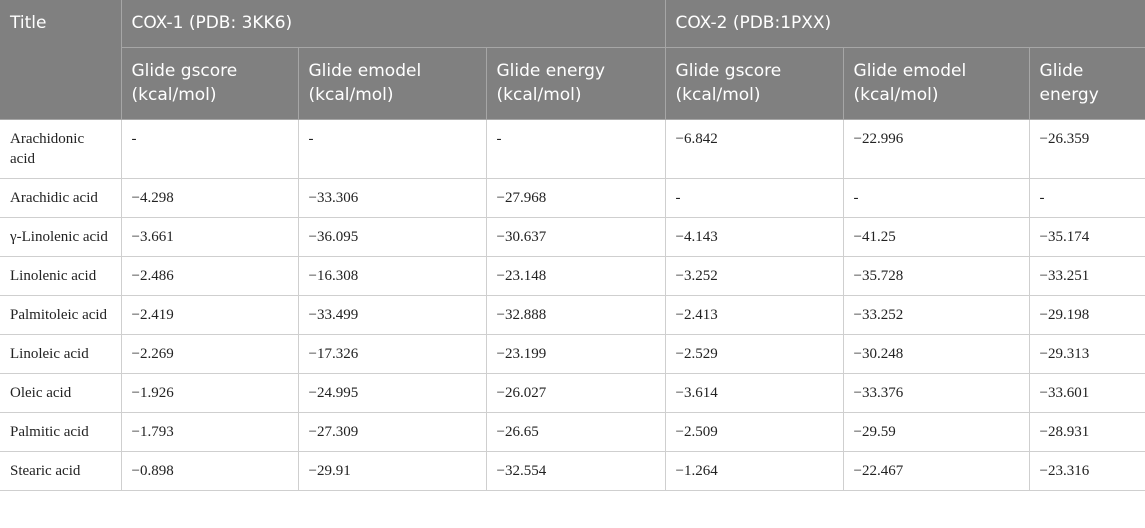 The height and width of the screenshot is (528, 1145). Describe the element at coordinates (392, 354) in the screenshot. I see `cell: −17.326` at that location.